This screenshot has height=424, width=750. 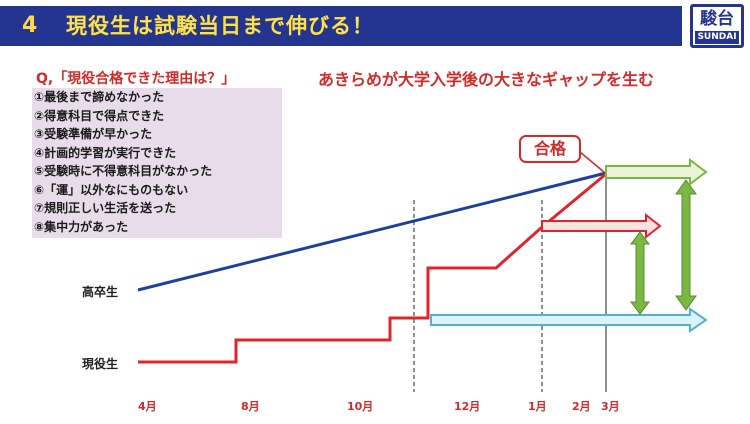 I want to click on pass-pointer, so click(x=592, y=162).